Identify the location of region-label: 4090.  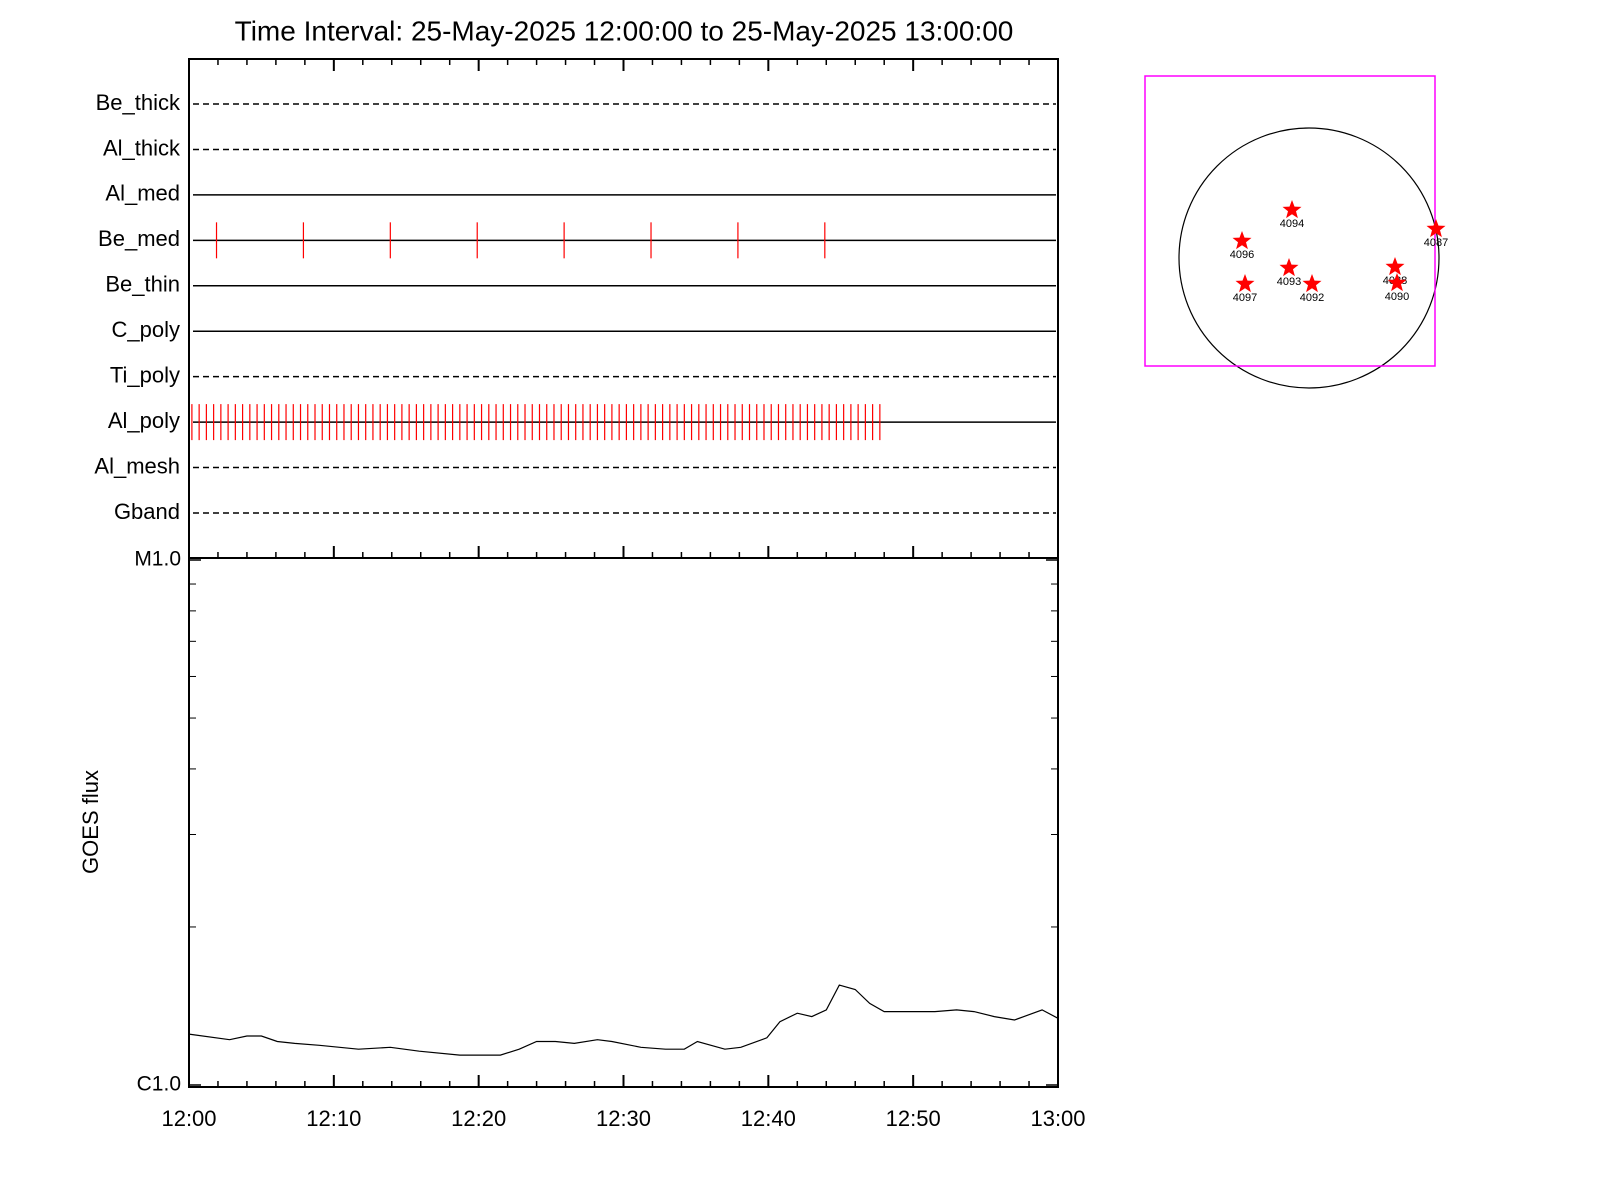
(1397, 297).